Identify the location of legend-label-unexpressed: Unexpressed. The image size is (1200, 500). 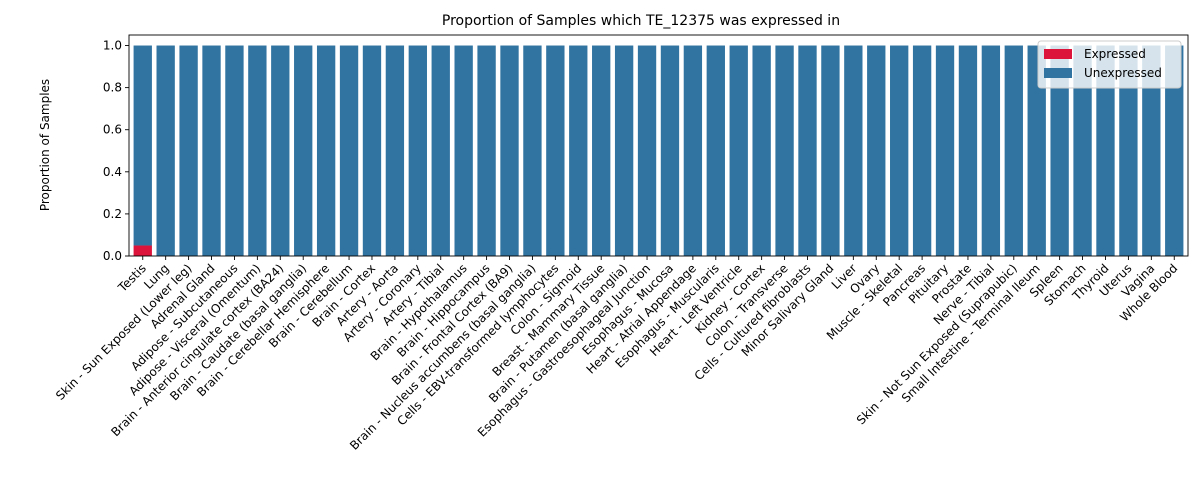
(1123, 73).